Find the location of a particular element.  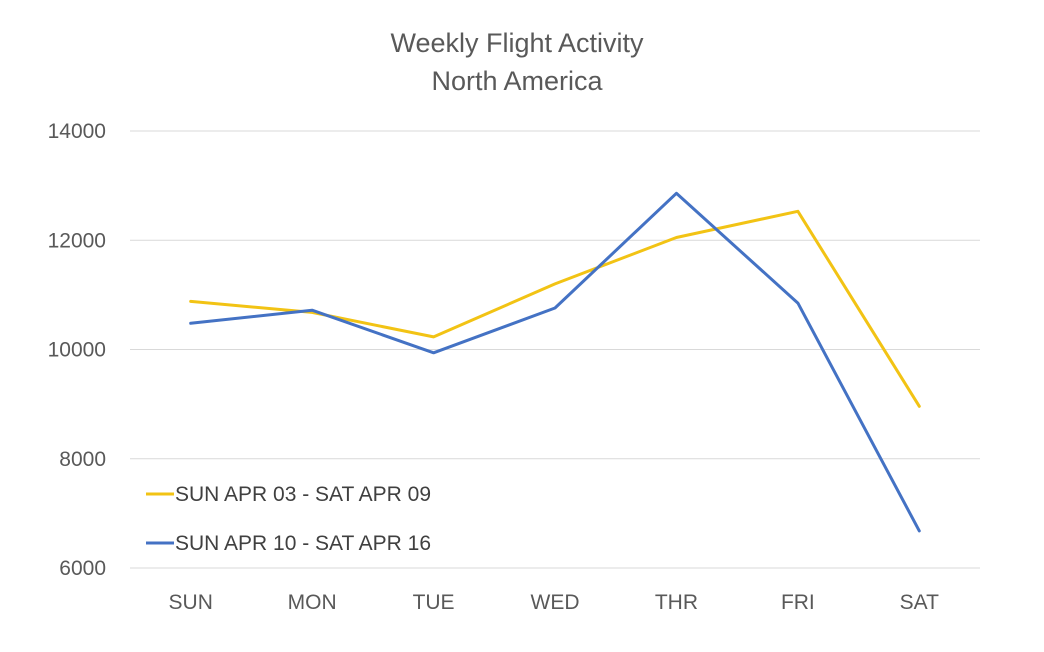

x-tick-label-sun: SUN is located at coordinates (191, 602).